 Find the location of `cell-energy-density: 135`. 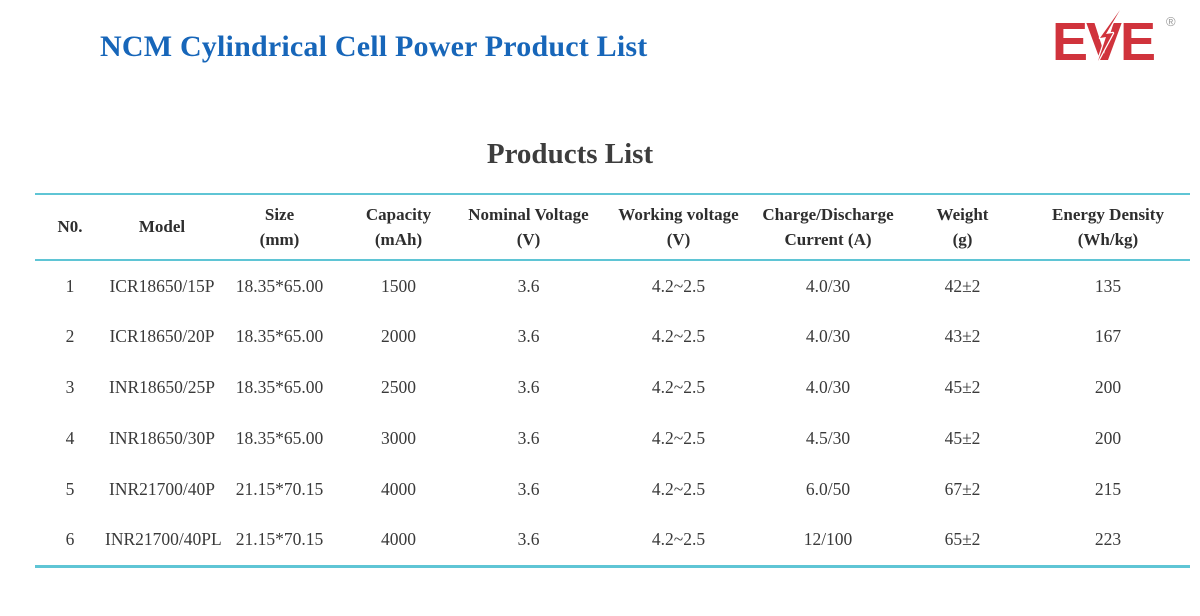

cell-energy-density: 135 is located at coordinates (1108, 285).